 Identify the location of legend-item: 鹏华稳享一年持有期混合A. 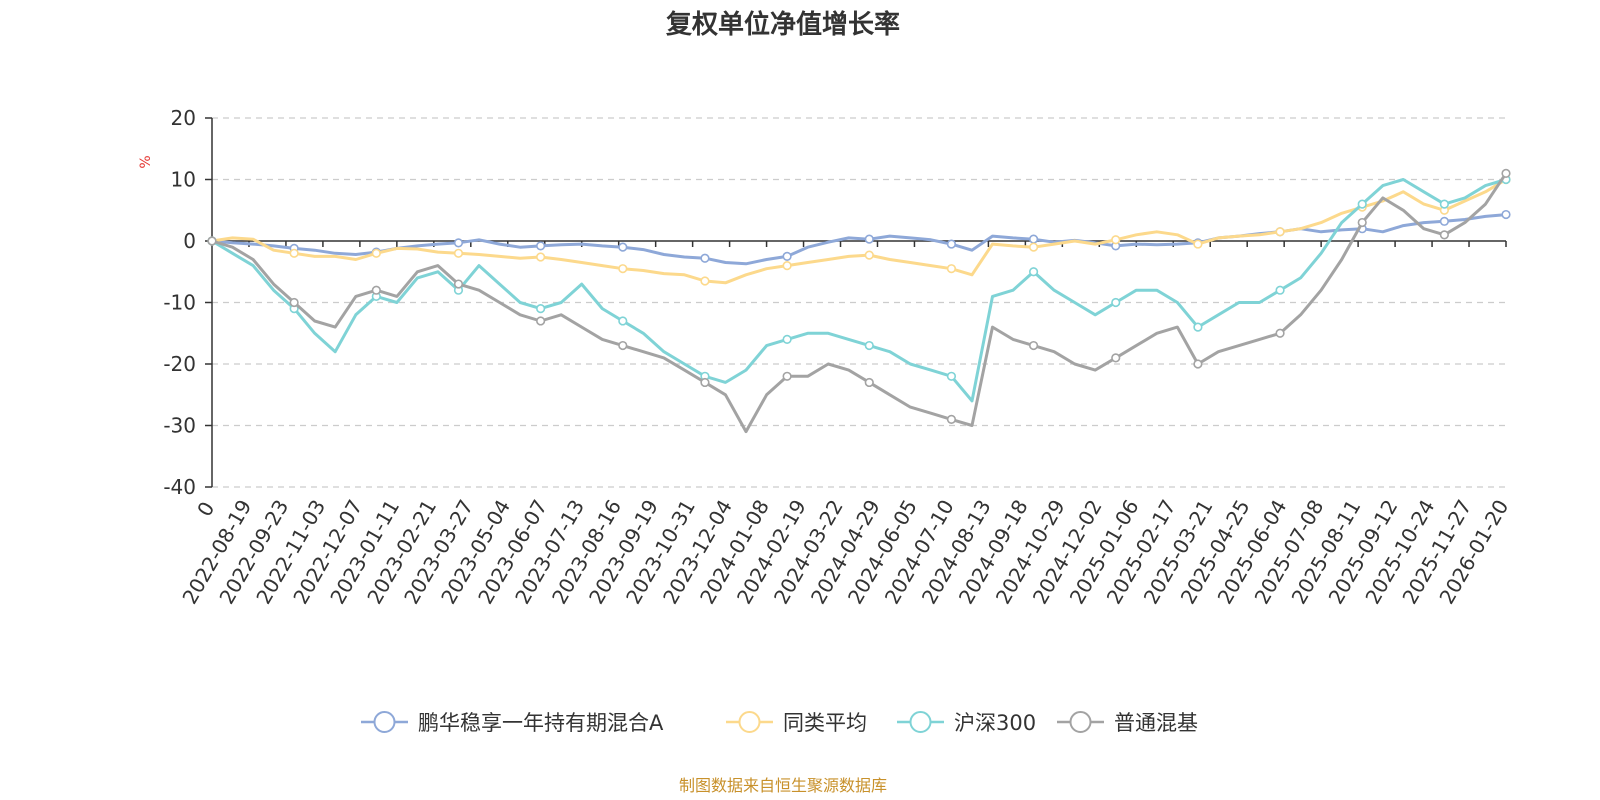
(512, 723).